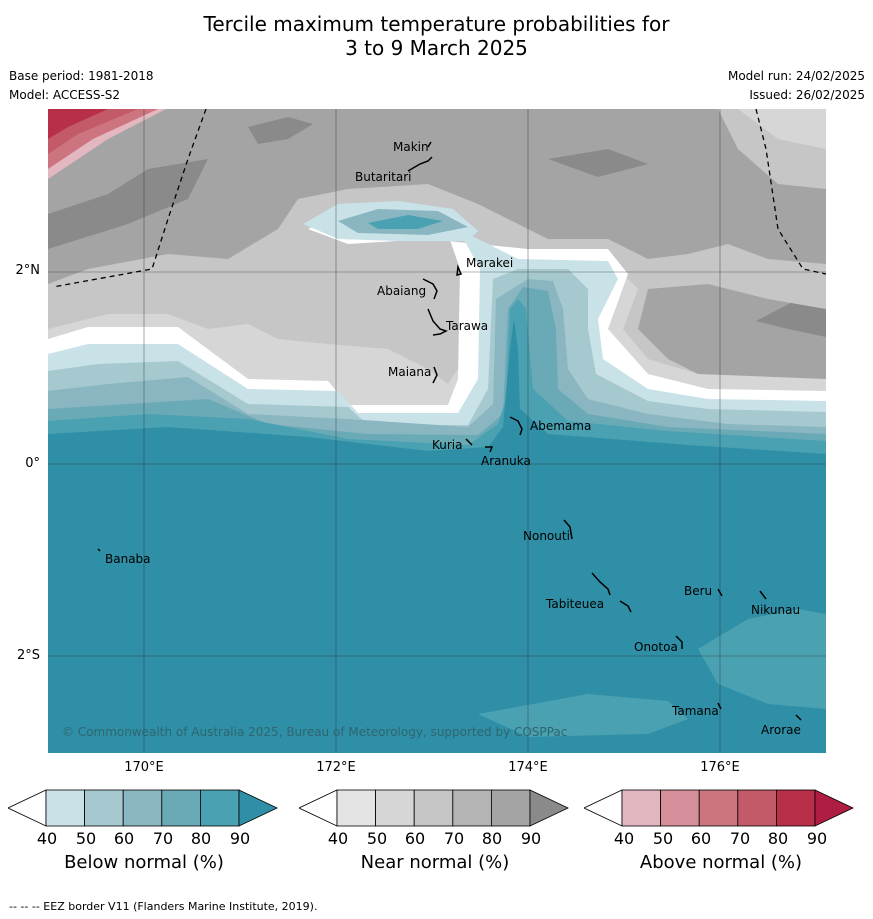 This screenshot has height=919, width=873. I want to click on place-label: Banaba, so click(128, 559).